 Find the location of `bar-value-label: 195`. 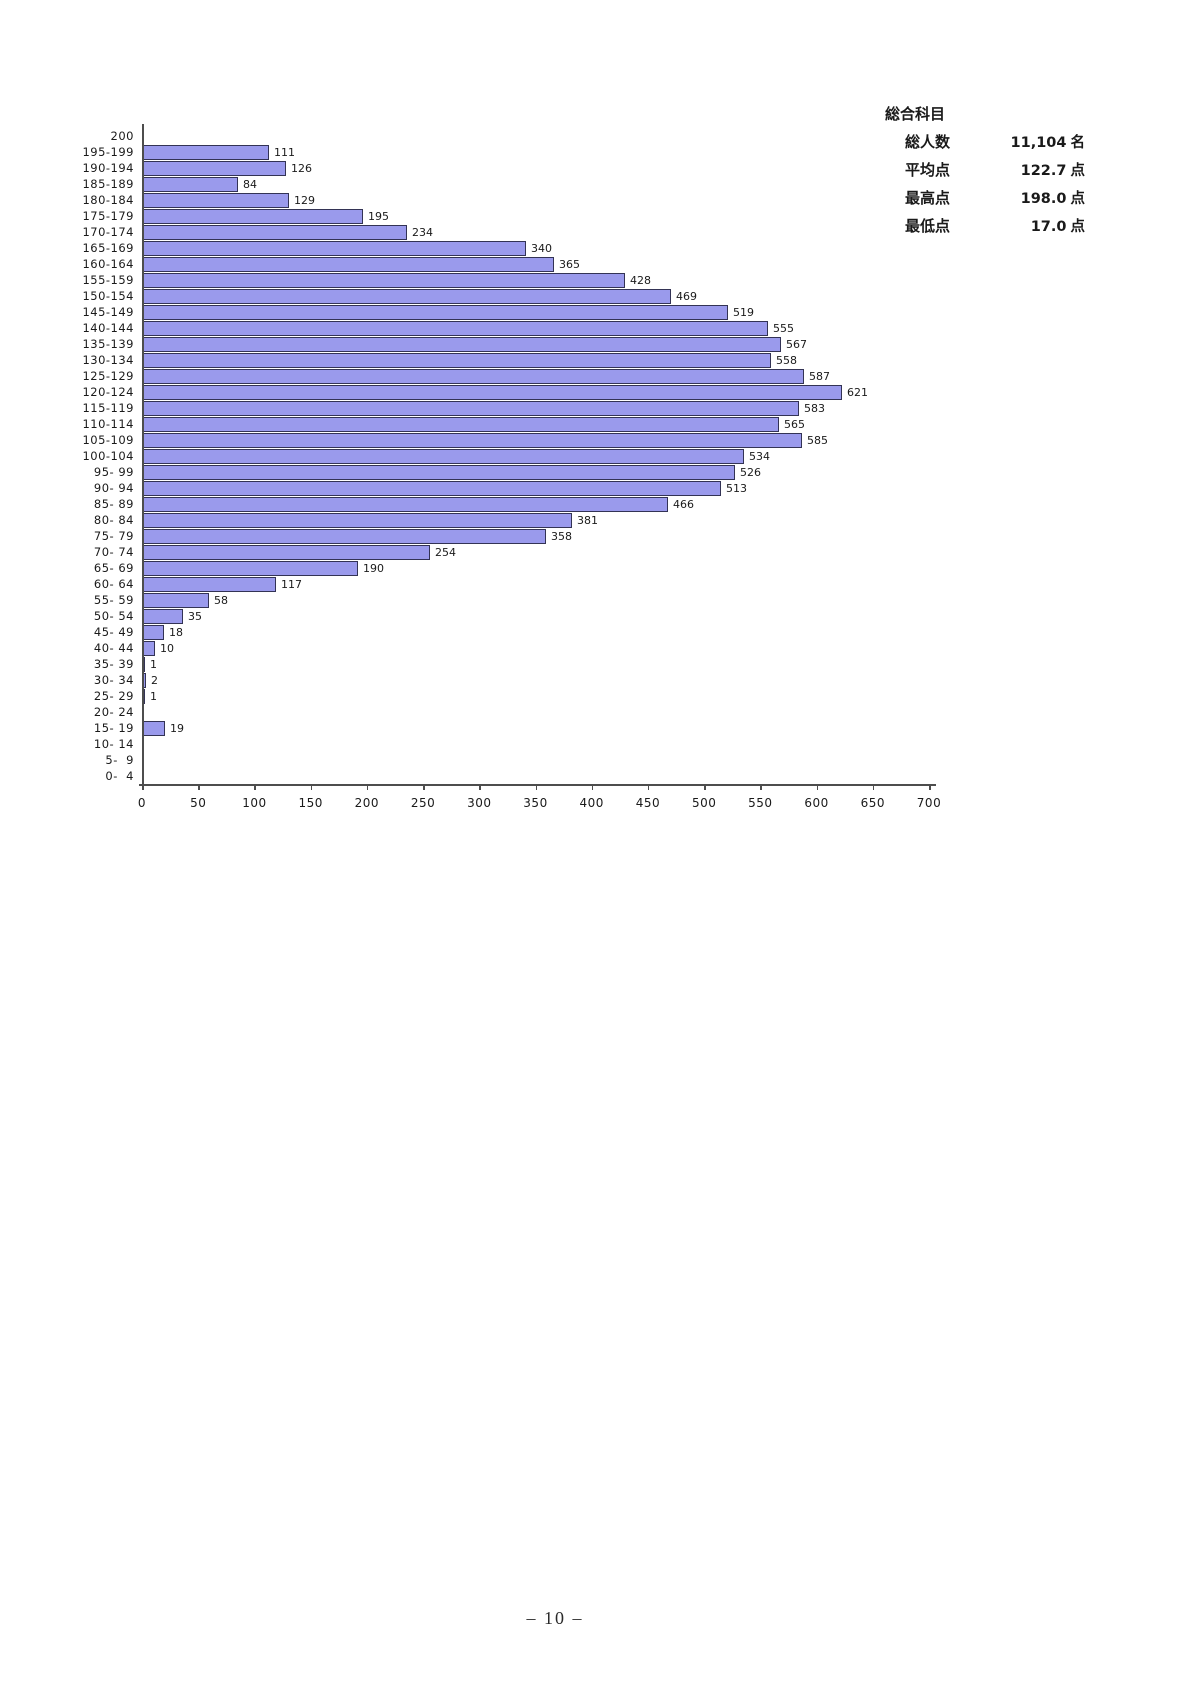

bar-value-label: 195 is located at coordinates (378, 216).